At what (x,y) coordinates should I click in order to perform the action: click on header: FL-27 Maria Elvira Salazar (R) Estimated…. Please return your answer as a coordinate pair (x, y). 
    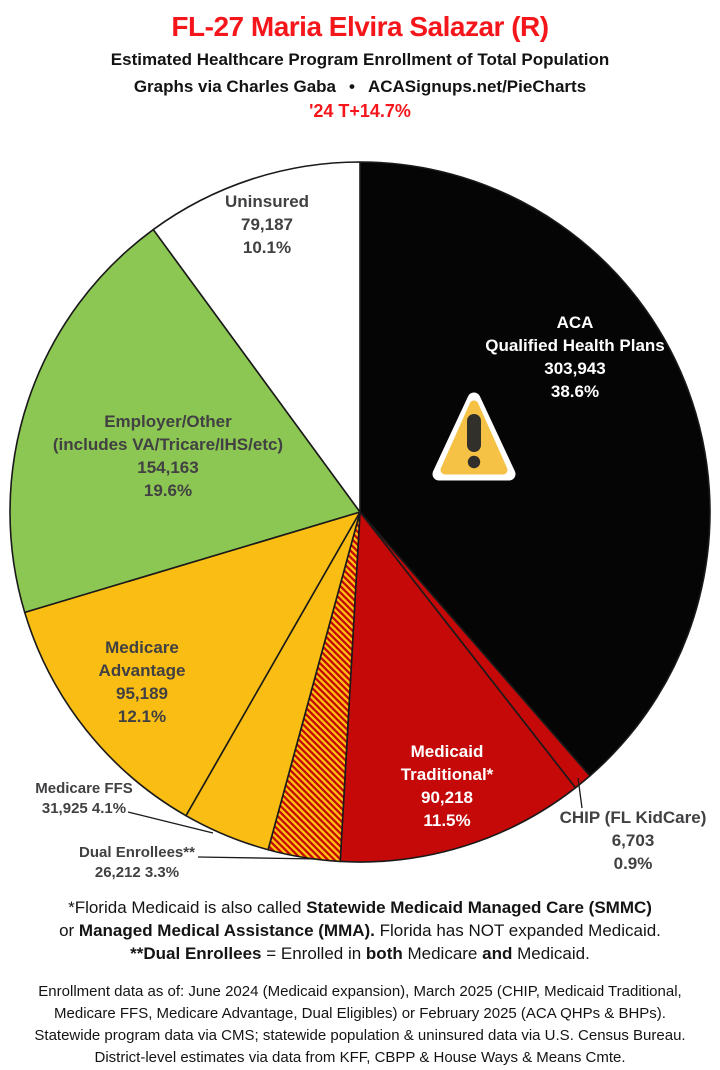
    Looking at the image, I should click on (360, 61).